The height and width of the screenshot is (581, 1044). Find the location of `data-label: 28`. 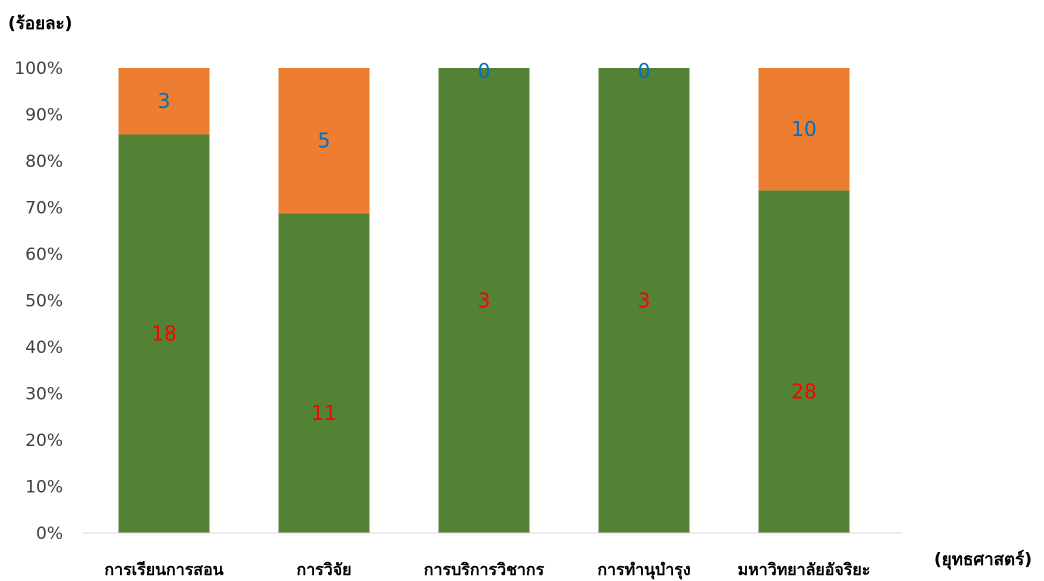

data-label: 28 is located at coordinates (803, 392).